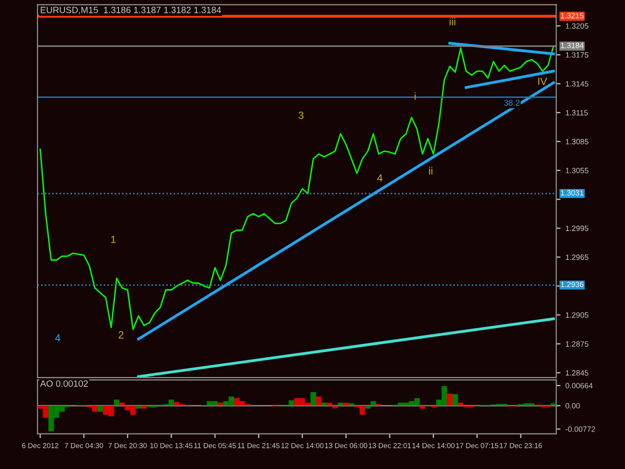  What do you see at coordinates (113, 240) in the screenshot?
I see `annotation: 1` at bounding box center [113, 240].